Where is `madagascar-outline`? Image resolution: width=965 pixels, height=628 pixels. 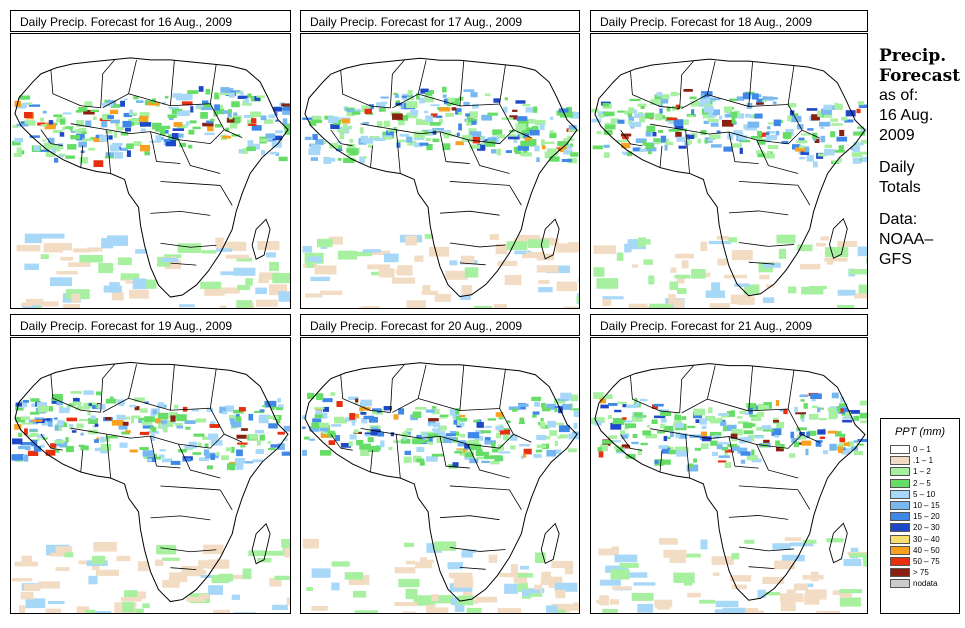
madagascar-outline is located at coordinates (838, 238).